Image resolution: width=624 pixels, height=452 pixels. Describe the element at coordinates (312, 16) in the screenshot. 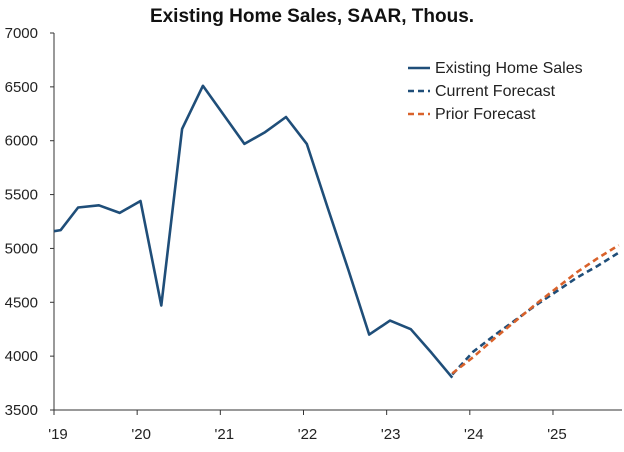

I see `chart-title: Existing Home Sales, SAAR, Thous.` at that location.